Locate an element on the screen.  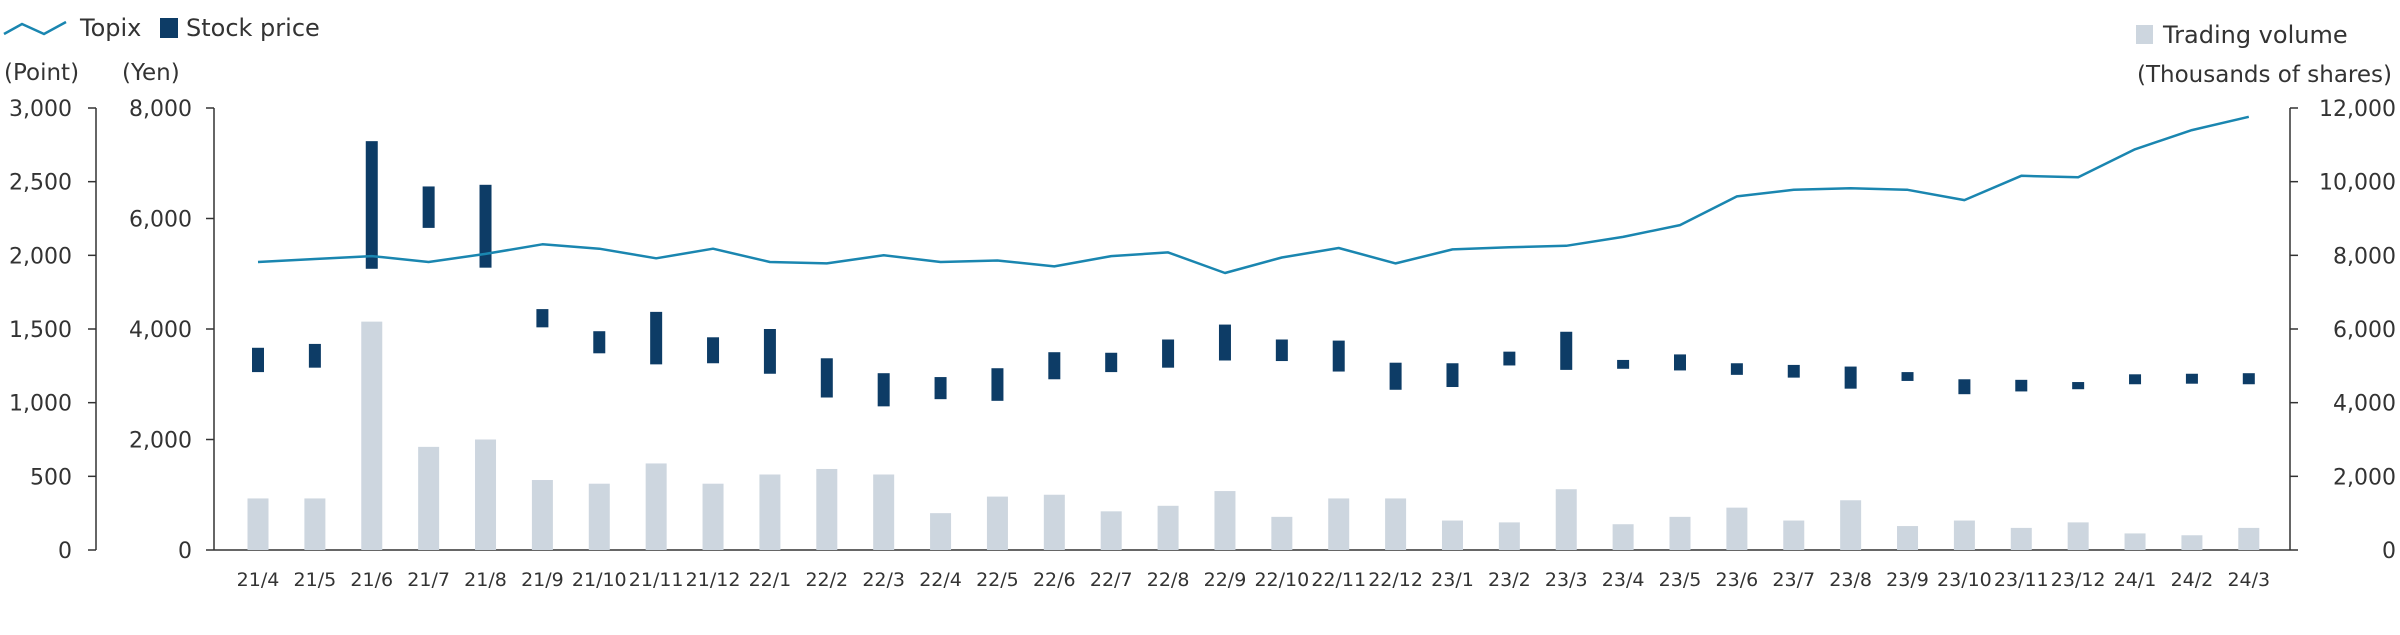
x-tick-label: 22/9 is located at coordinates (1225, 580).